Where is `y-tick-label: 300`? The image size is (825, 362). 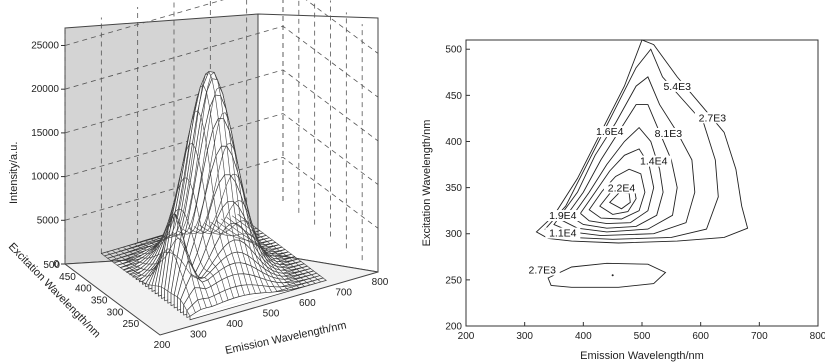
y-tick-label: 300 is located at coordinates (115, 312).